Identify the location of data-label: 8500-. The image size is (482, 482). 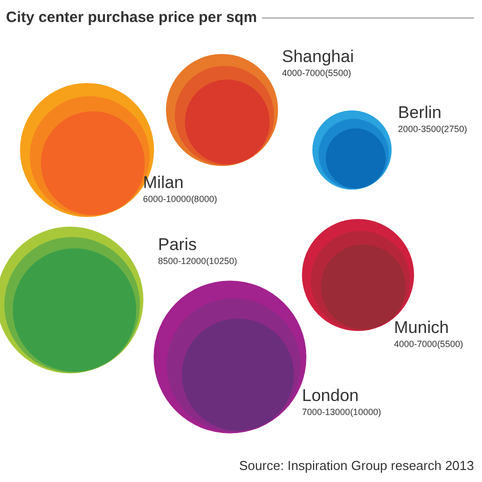
(170, 261).